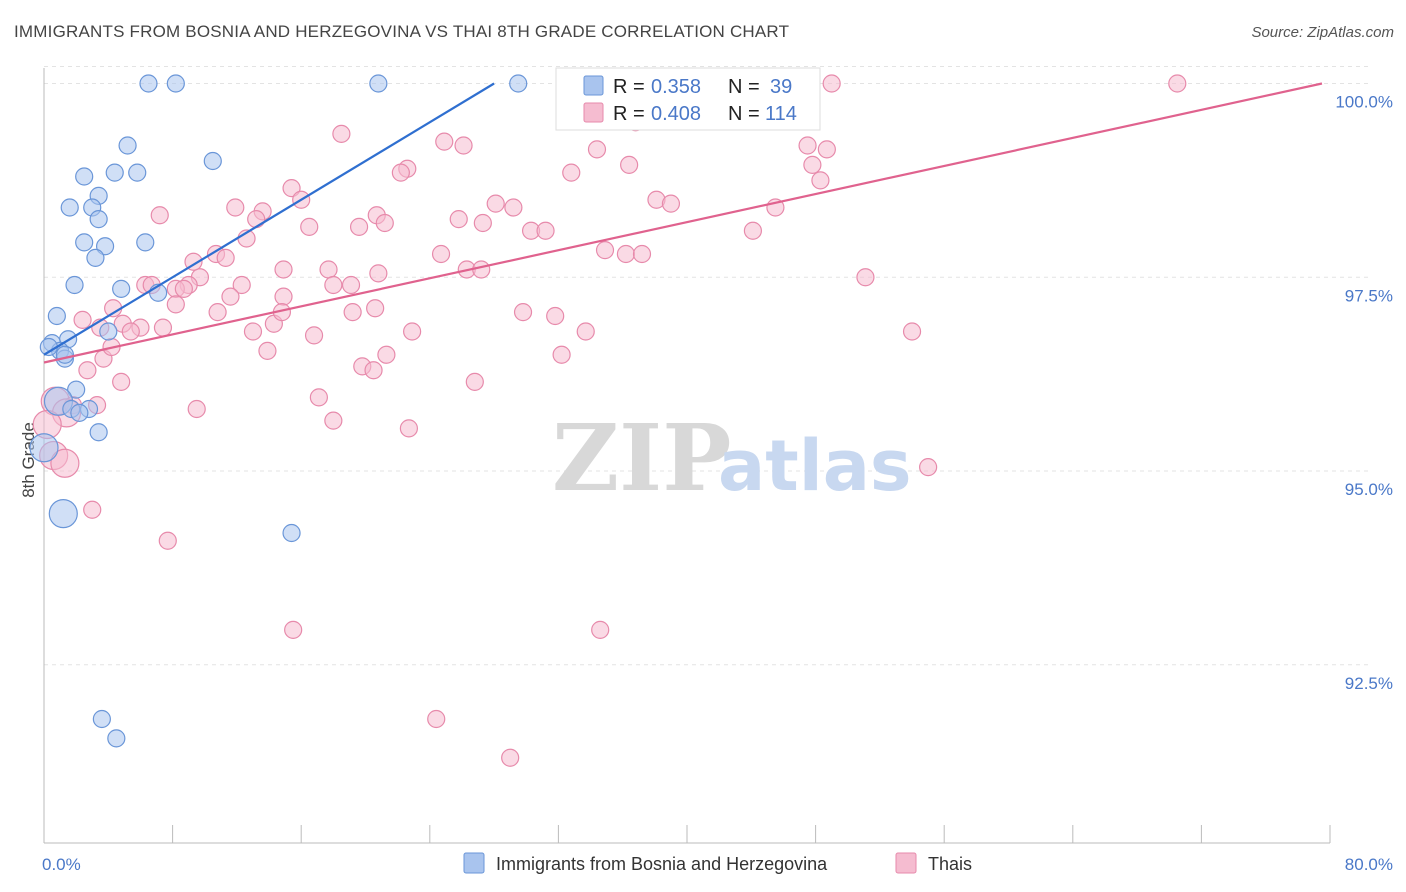  I want to click on watermark-zip: ZIP, so click(641, 458).